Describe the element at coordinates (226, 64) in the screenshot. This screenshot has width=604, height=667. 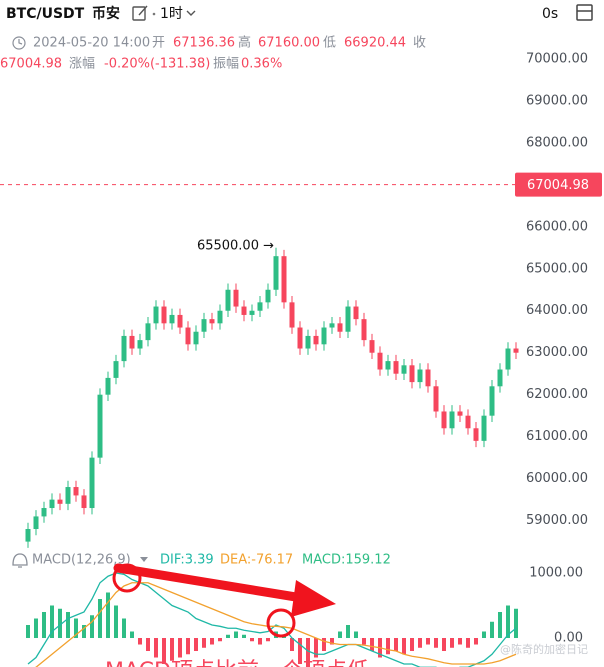
I see `amplitude-label: 振幅` at that location.